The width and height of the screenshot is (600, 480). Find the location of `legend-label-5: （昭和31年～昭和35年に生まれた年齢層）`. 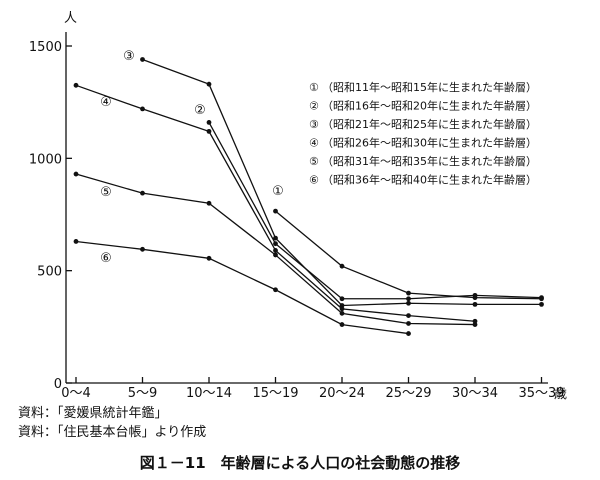

legend-label-5: （昭和31年～昭和35年に生まれた年齢層） is located at coordinates (429, 161).